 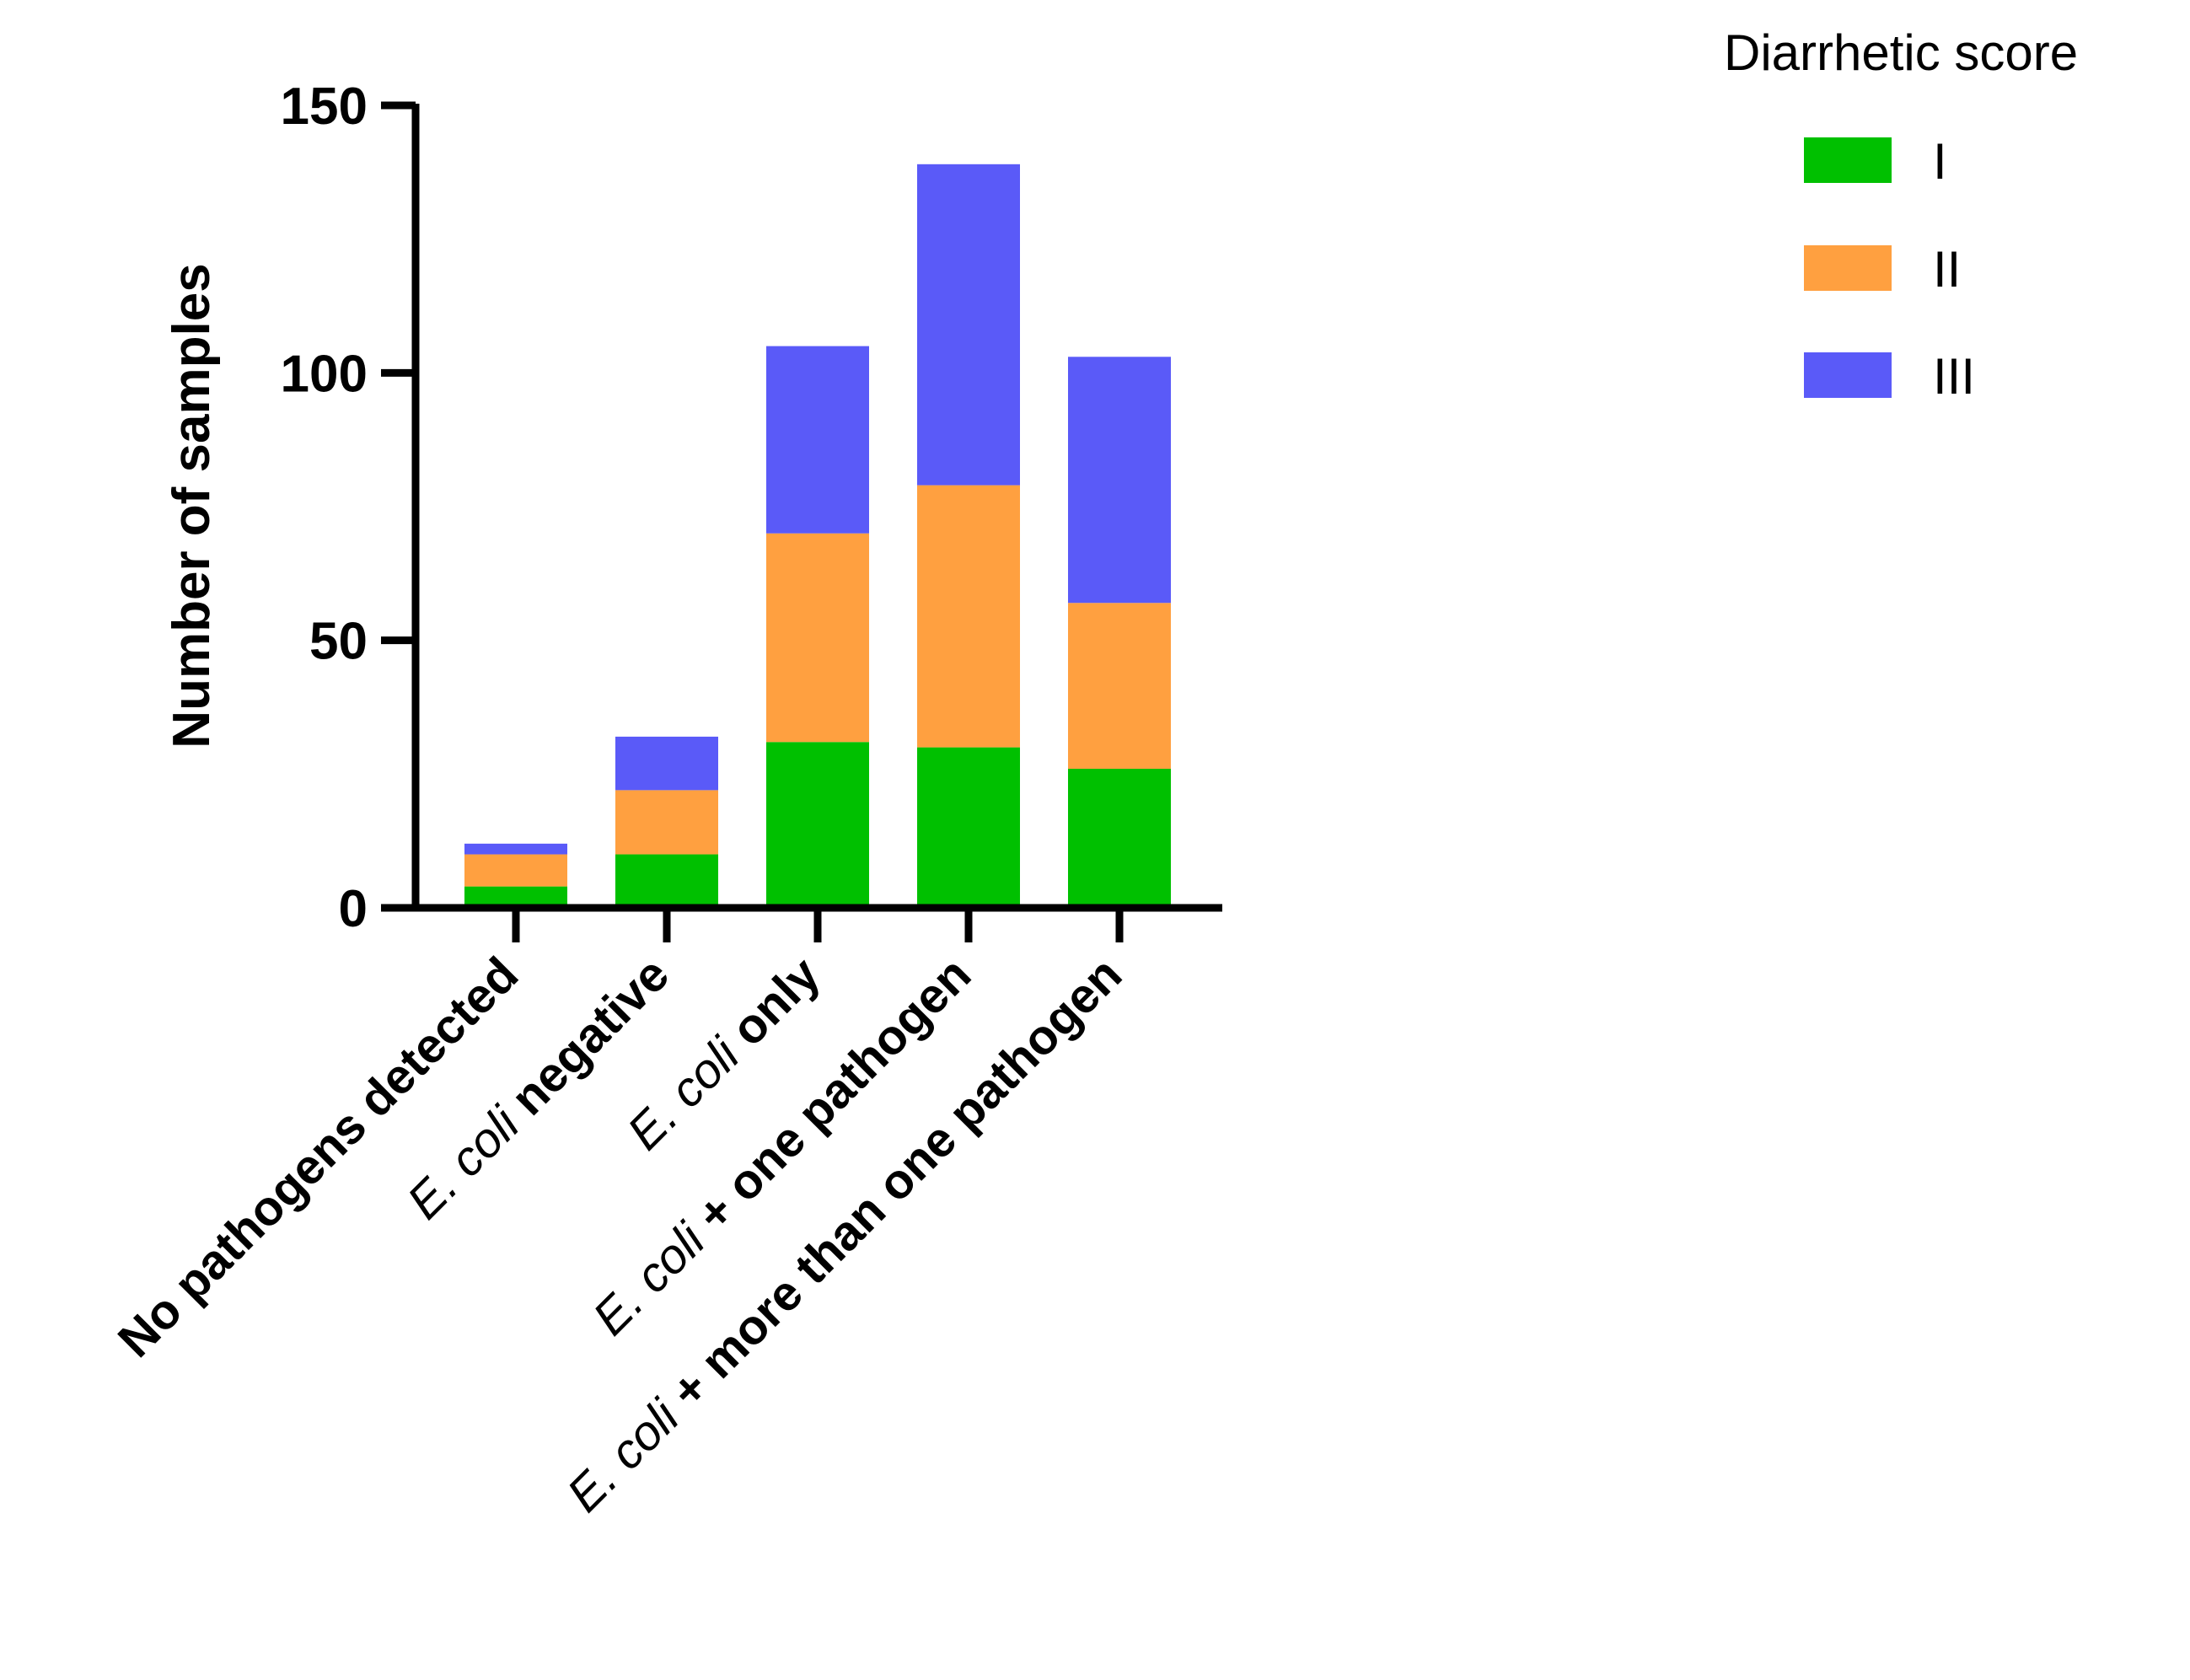 I want to click on bar-5-series-II, so click(x=1119, y=686).